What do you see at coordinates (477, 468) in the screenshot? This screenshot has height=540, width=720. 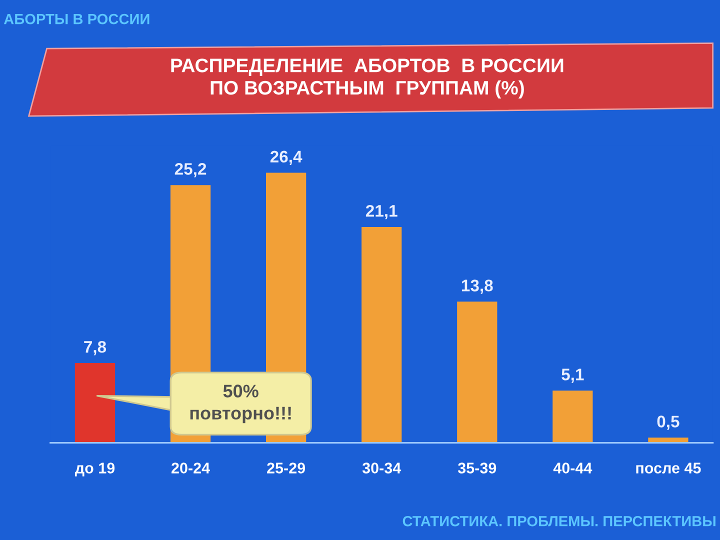 I see `x-tick-label: 35-39` at bounding box center [477, 468].